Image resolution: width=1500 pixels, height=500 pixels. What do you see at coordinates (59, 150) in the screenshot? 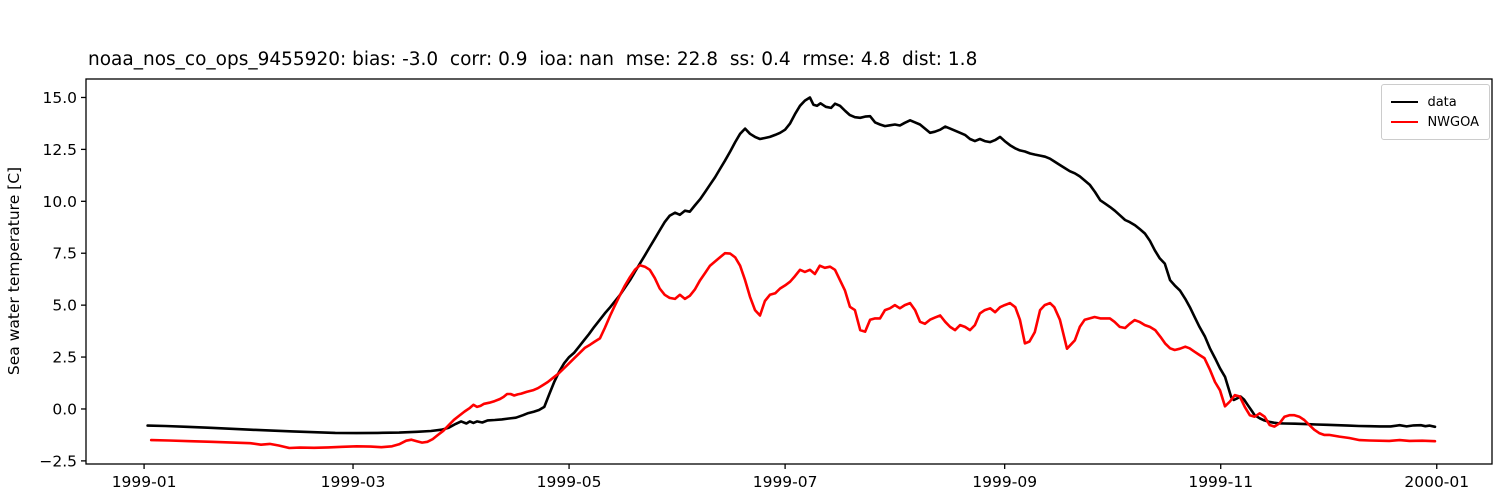
I see `y-tick-label: 12.5` at bounding box center [59, 150].